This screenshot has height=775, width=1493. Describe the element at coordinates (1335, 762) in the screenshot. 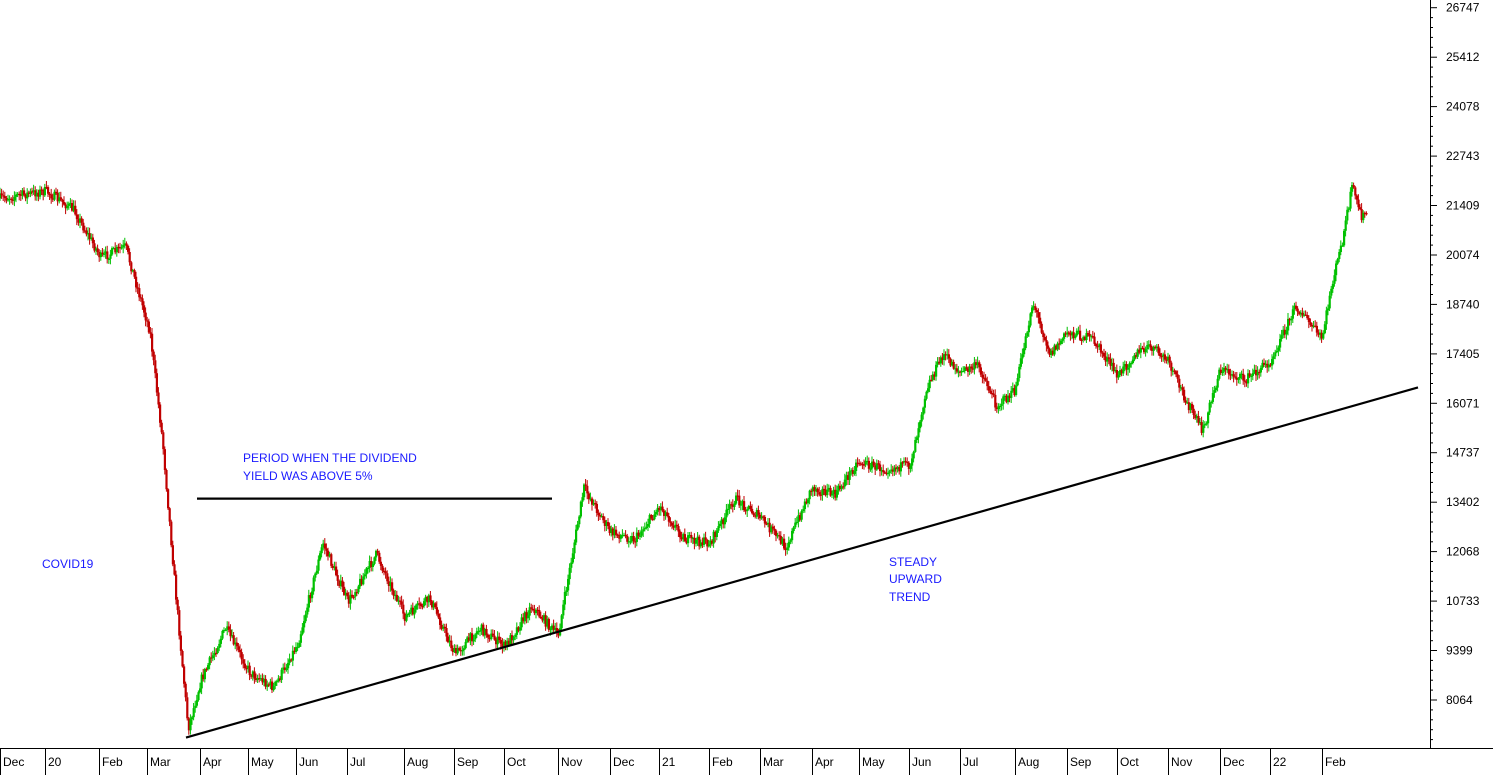

I see `x-tick-label: Feb` at that location.